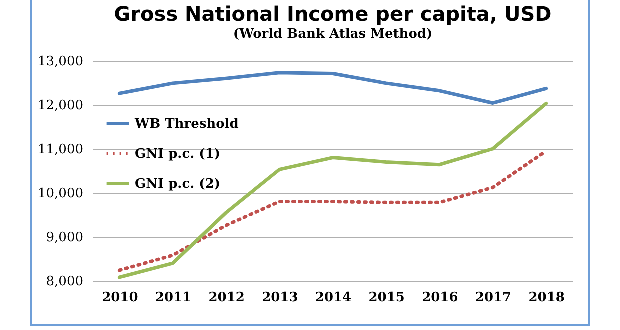 The image size is (620, 330). I want to click on legend-label: GNI p.c. (1), so click(178, 154).